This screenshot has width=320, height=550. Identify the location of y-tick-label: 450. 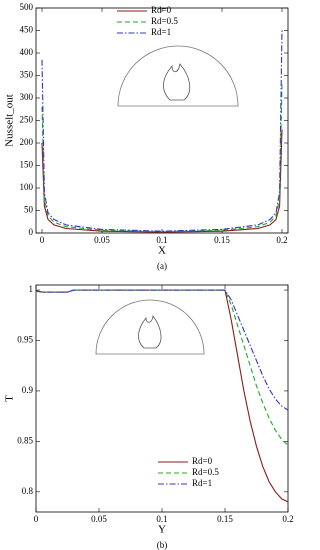
(27, 30).